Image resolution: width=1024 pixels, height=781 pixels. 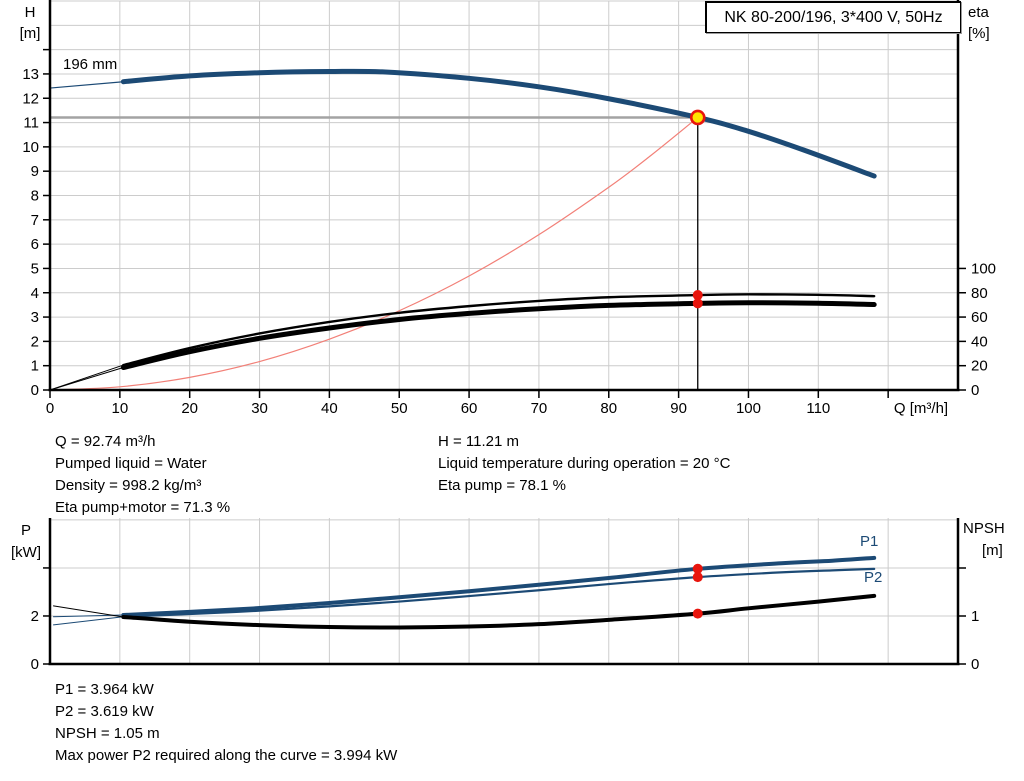 What do you see at coordinates (128, 485) in the screenshot?
I see `duty-info-line: Density = 998.2 kg/m³` at bounding box center [128, 485].